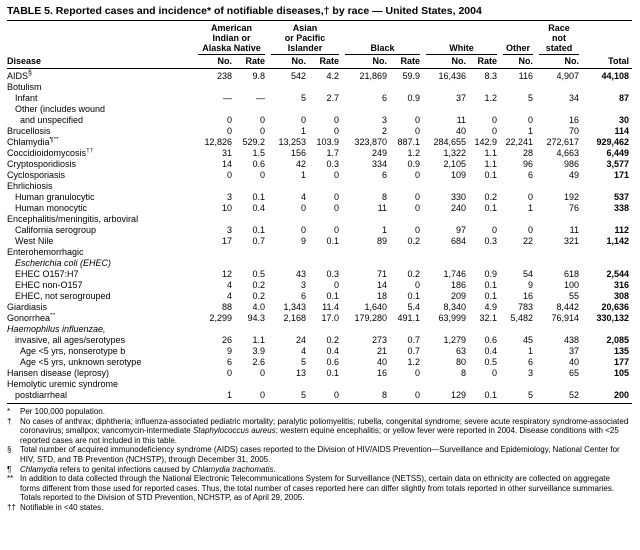  Describe the element at coordinates (101, 62) in the screenshot. I see `column-header-disease: Disease` at that location.